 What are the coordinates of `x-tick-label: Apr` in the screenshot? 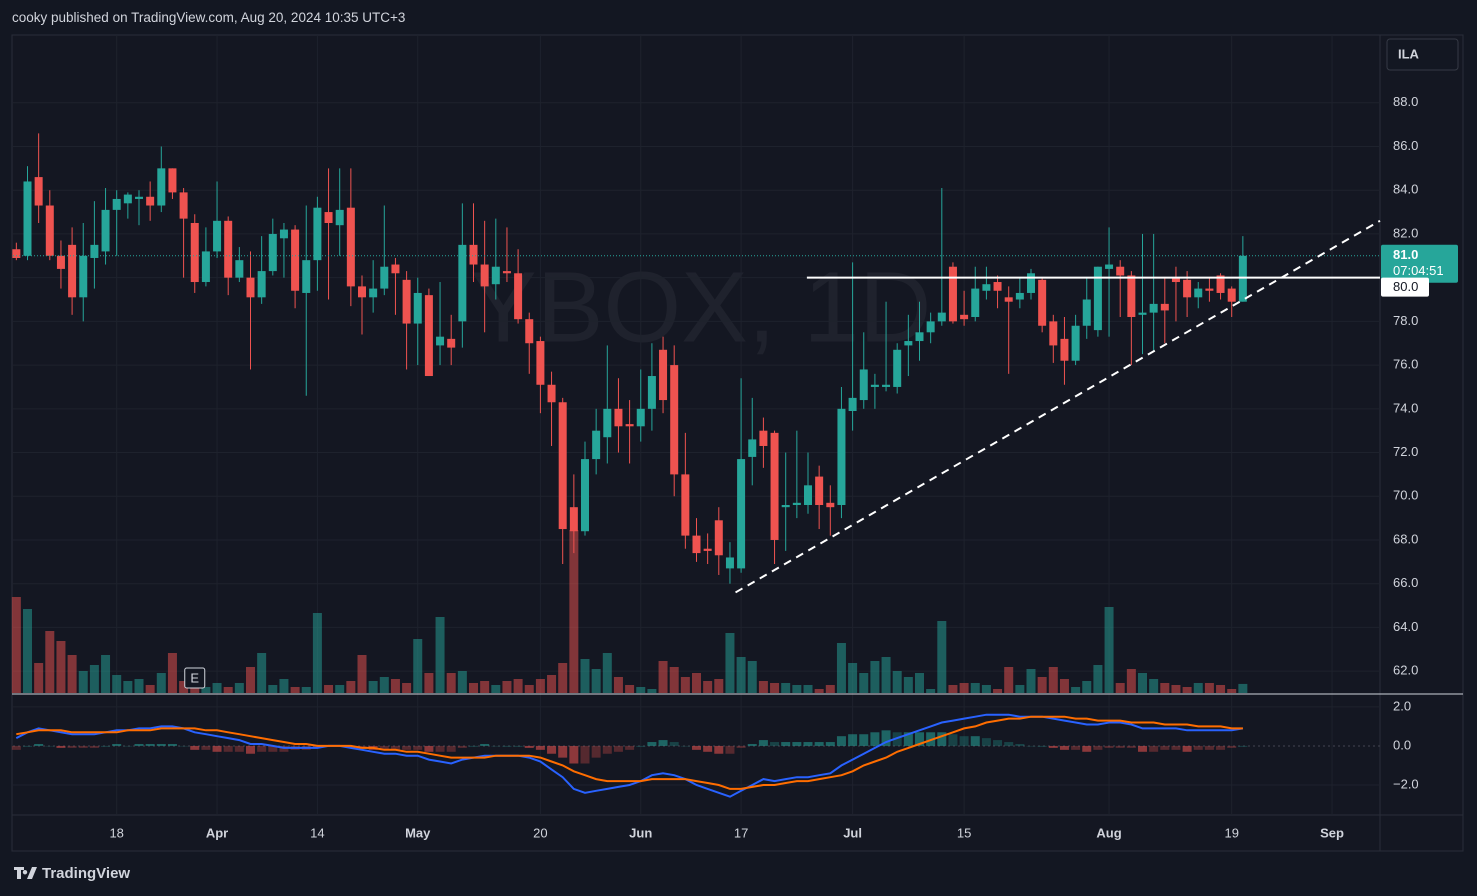 It's located at (217, 832).